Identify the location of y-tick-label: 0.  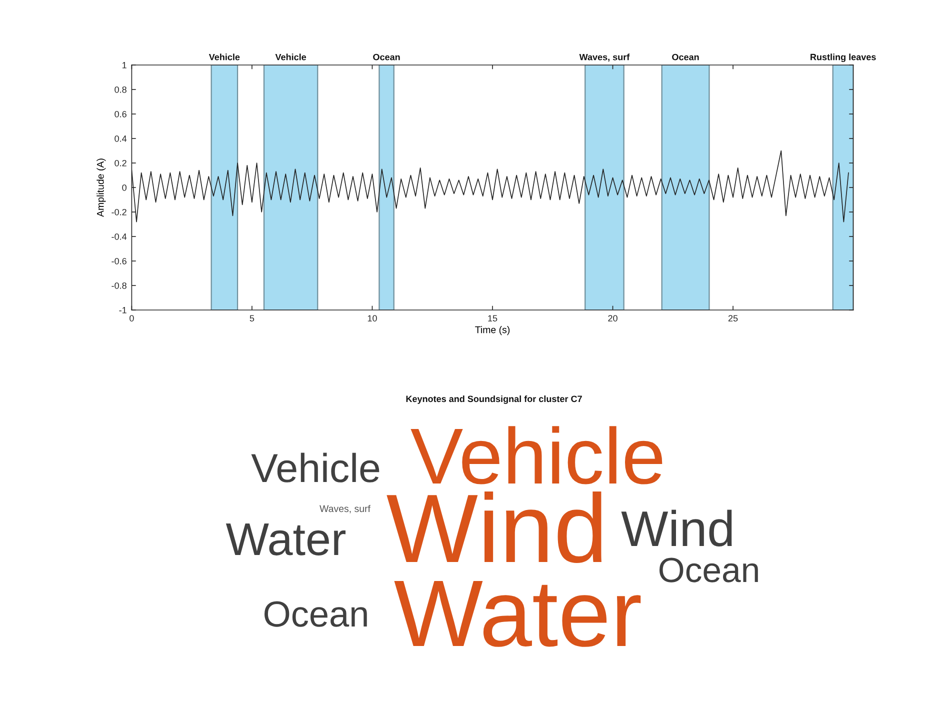
(124, 187).